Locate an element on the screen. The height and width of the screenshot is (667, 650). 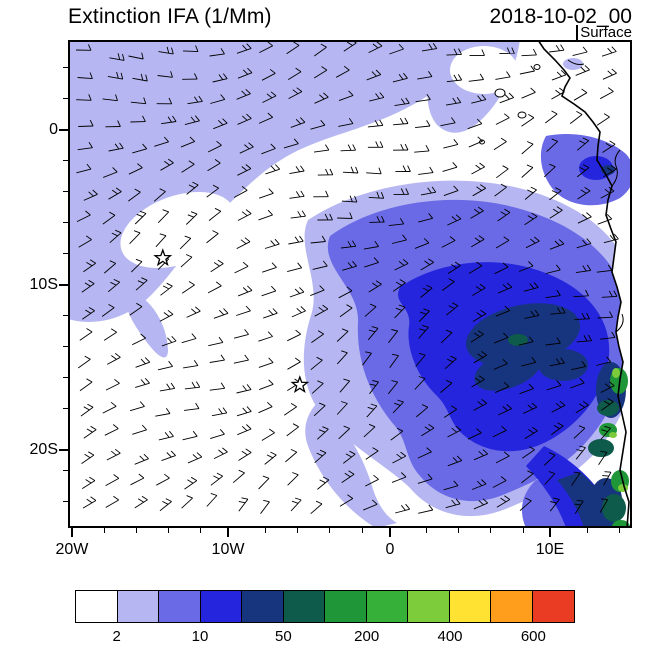
region-2-10-tail is located at coordinates (351, 465).